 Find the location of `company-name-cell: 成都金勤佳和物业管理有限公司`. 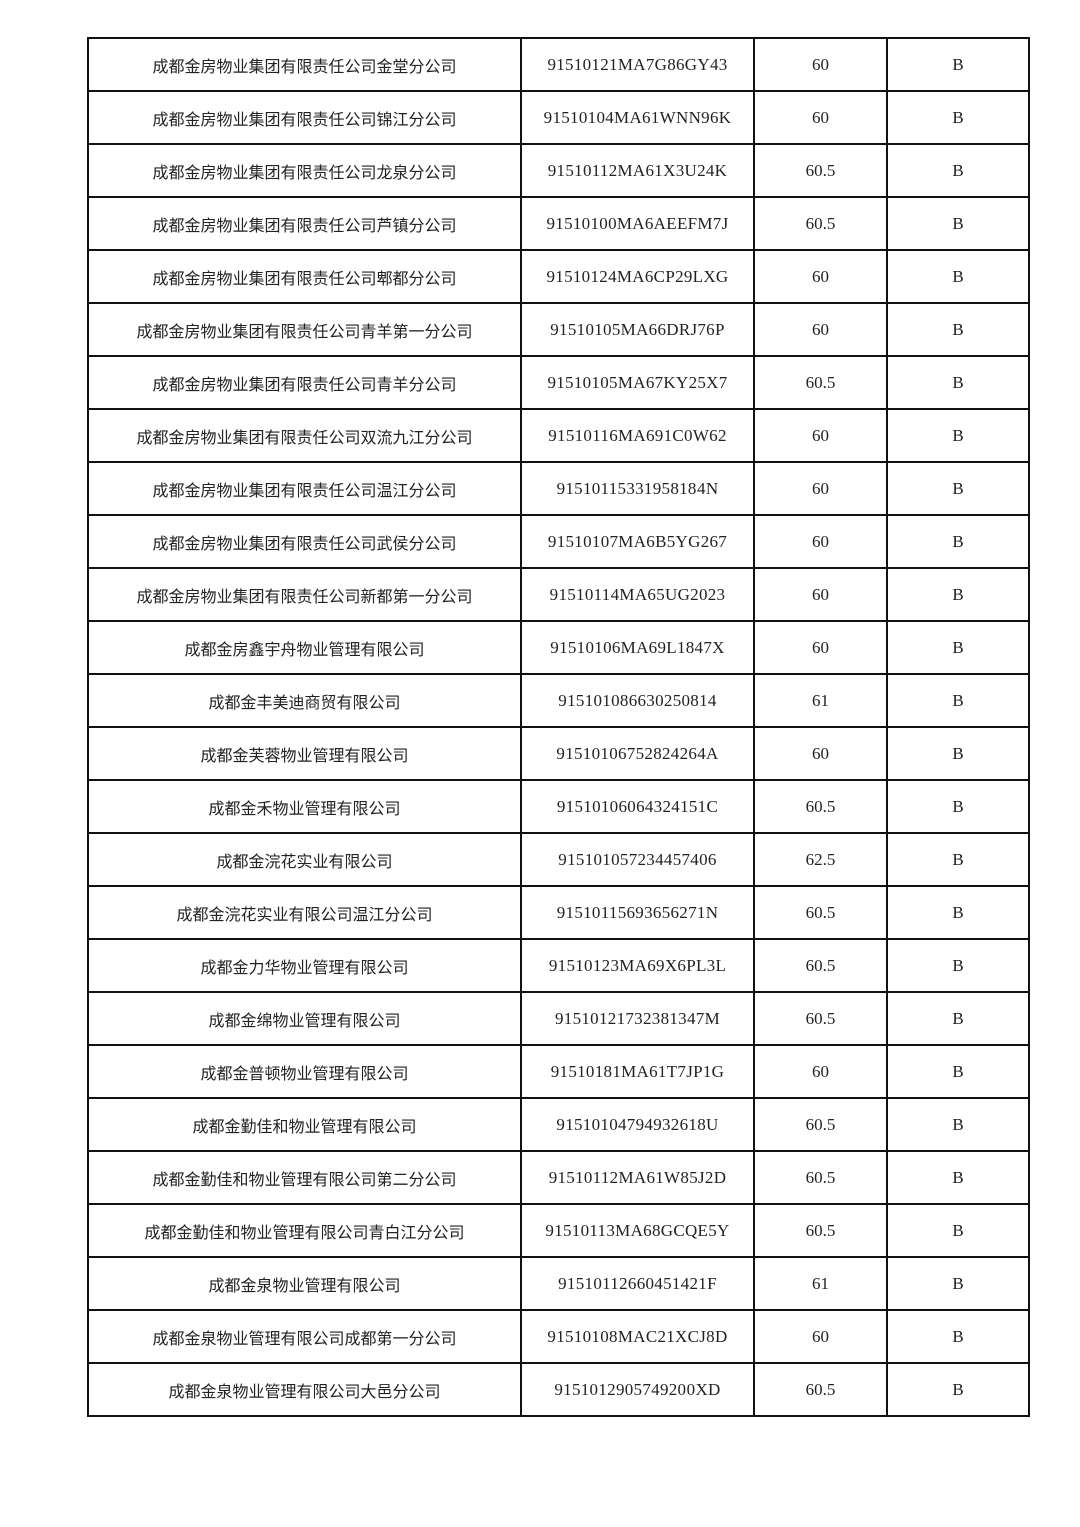

company-name-cell: 成都金勤佳和物业管理有限公司 is located at coordinates (304, 1124).